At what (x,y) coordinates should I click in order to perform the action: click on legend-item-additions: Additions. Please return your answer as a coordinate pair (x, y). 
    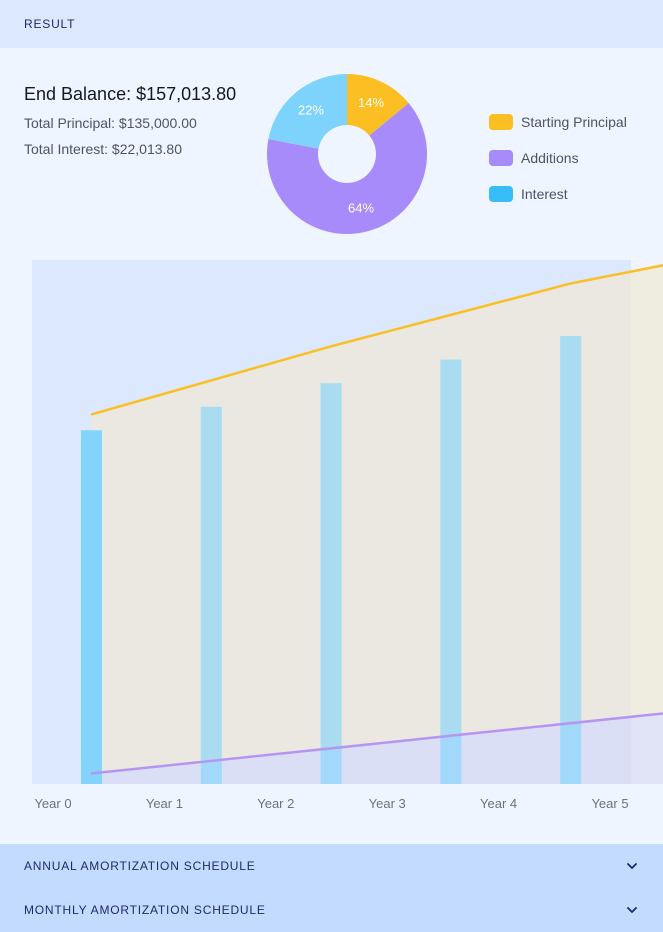
    Looking at the image, I should click on (558, 158).